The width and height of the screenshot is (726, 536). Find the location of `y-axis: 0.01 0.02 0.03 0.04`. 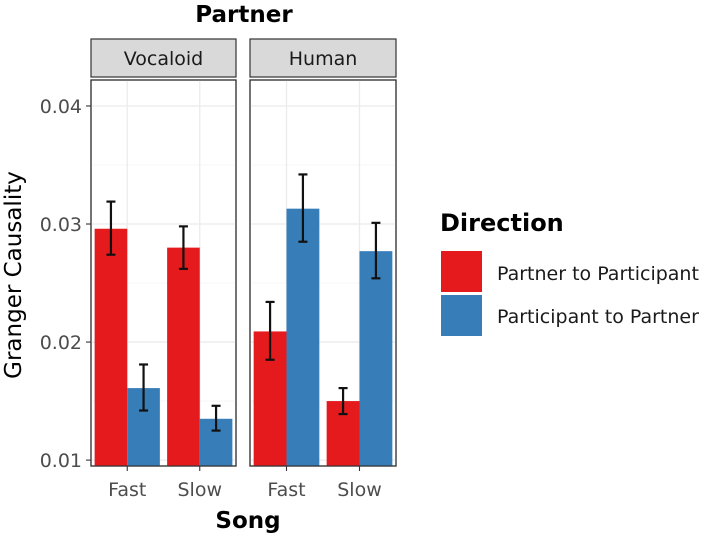

y-axis: 0.01 0.02 0.03 0.04 is located at coordinates (65, 284).